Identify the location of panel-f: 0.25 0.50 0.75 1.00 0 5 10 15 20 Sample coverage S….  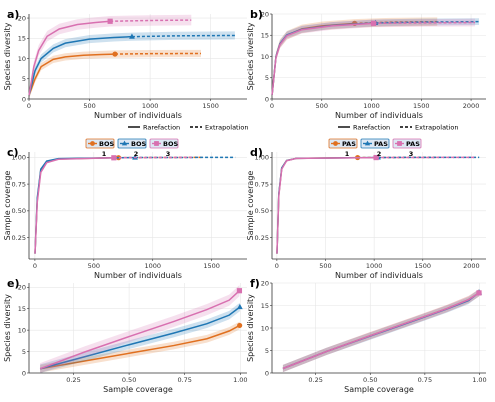
(366, 335).